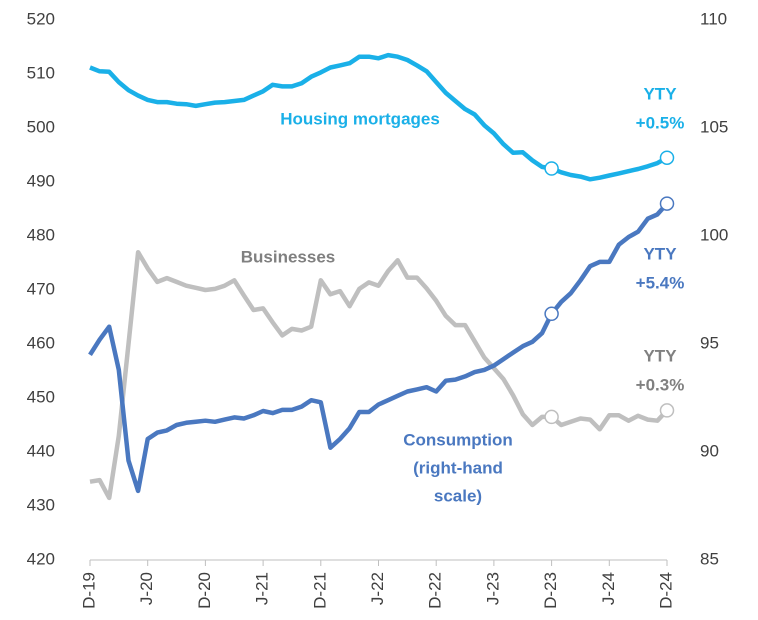 This screenshot has width=758, height=620. What do you see at coordinates (714, 234) in the screenshot?
I see `y2-tick-label: 100` at bounding box center [714, 234].